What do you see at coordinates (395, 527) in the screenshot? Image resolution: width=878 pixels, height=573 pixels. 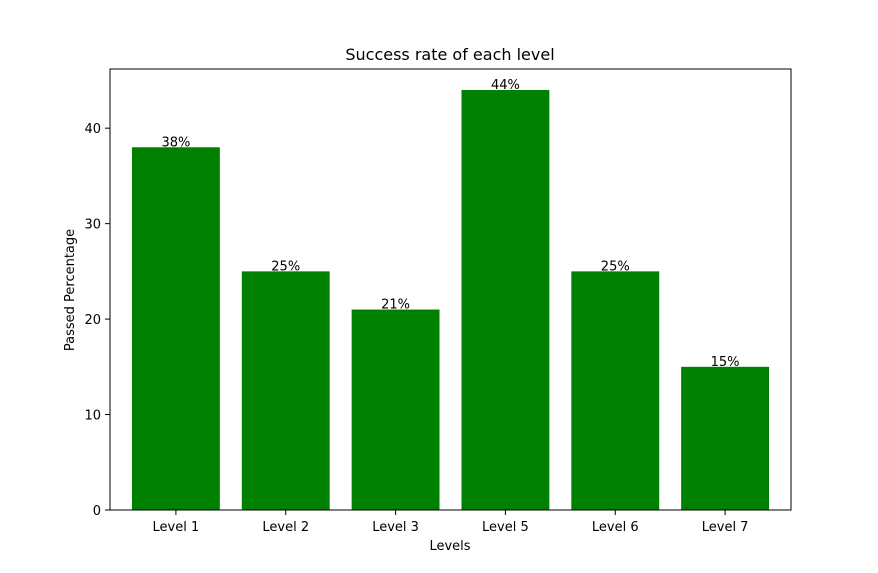 I see `x-tick-label: Level 3` at bounding box center [395, 527].